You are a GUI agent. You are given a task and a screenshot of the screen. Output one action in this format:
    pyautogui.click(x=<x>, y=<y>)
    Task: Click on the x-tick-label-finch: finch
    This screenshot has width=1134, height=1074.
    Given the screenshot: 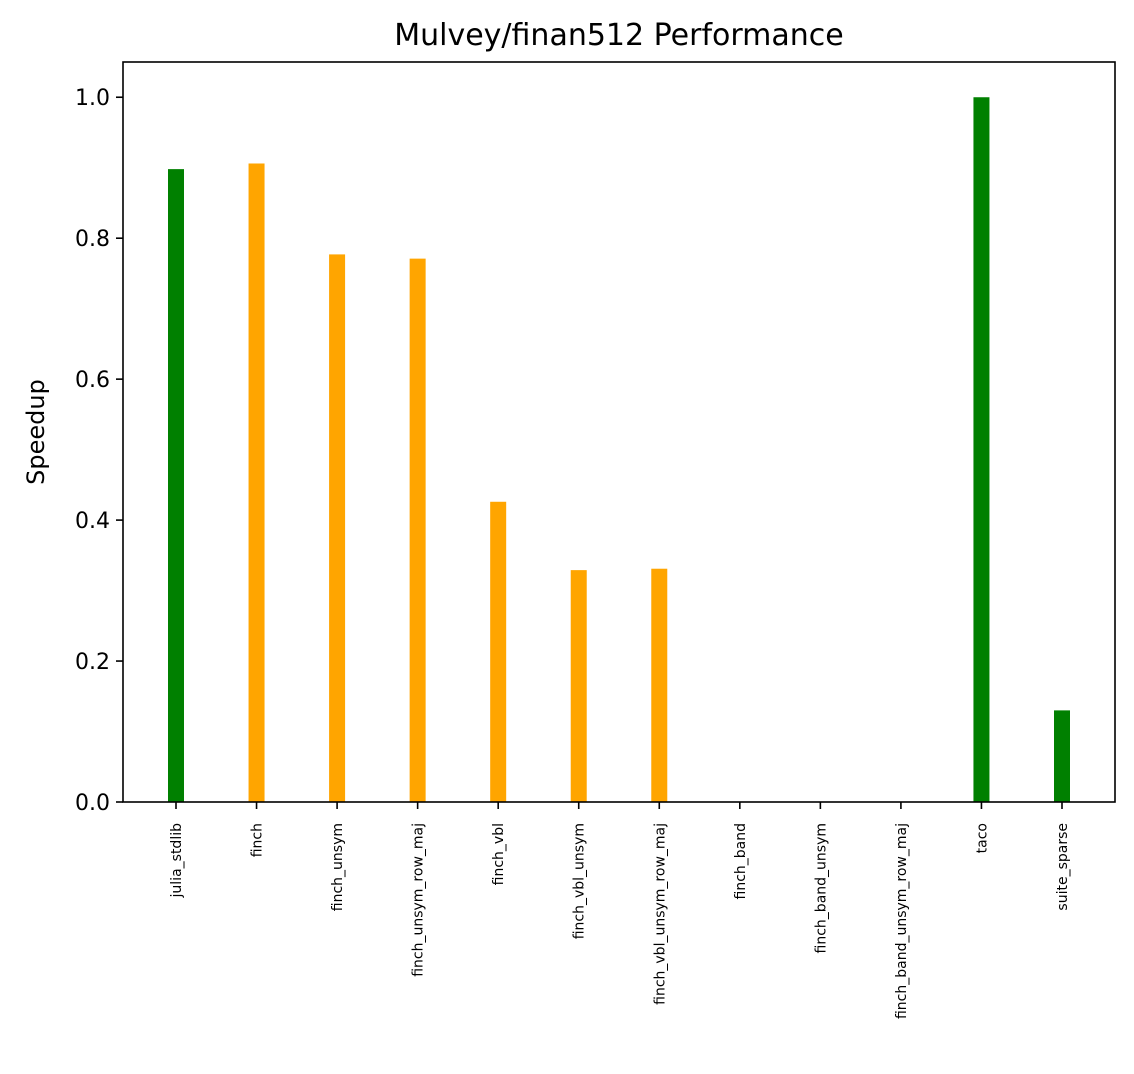 What is the action you would take?
    pyautogui.click(x=258, y=840)
    